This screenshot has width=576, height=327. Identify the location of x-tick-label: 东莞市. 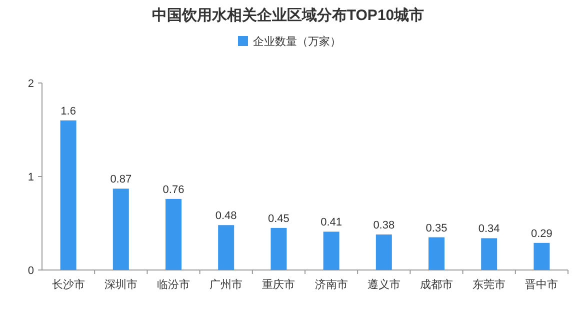
(489, 284).